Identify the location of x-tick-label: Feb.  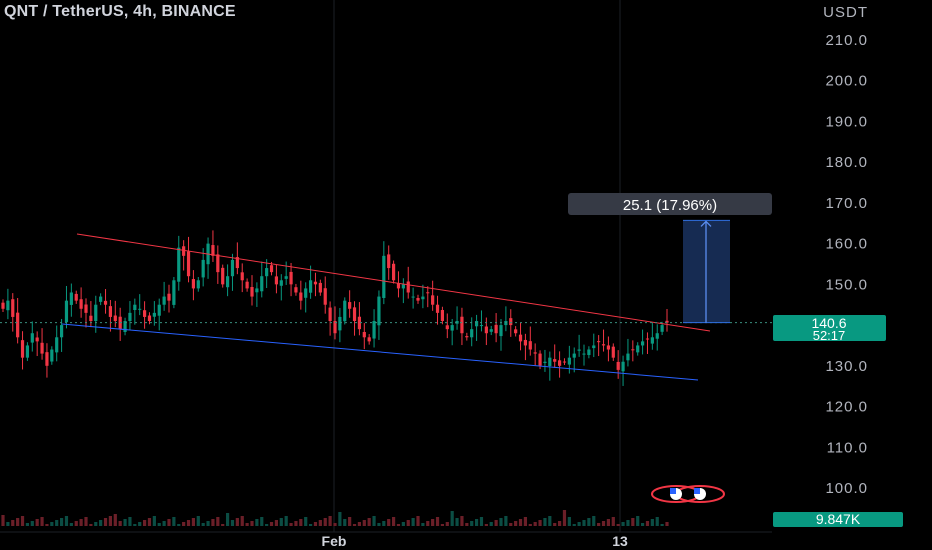
(334, 541).